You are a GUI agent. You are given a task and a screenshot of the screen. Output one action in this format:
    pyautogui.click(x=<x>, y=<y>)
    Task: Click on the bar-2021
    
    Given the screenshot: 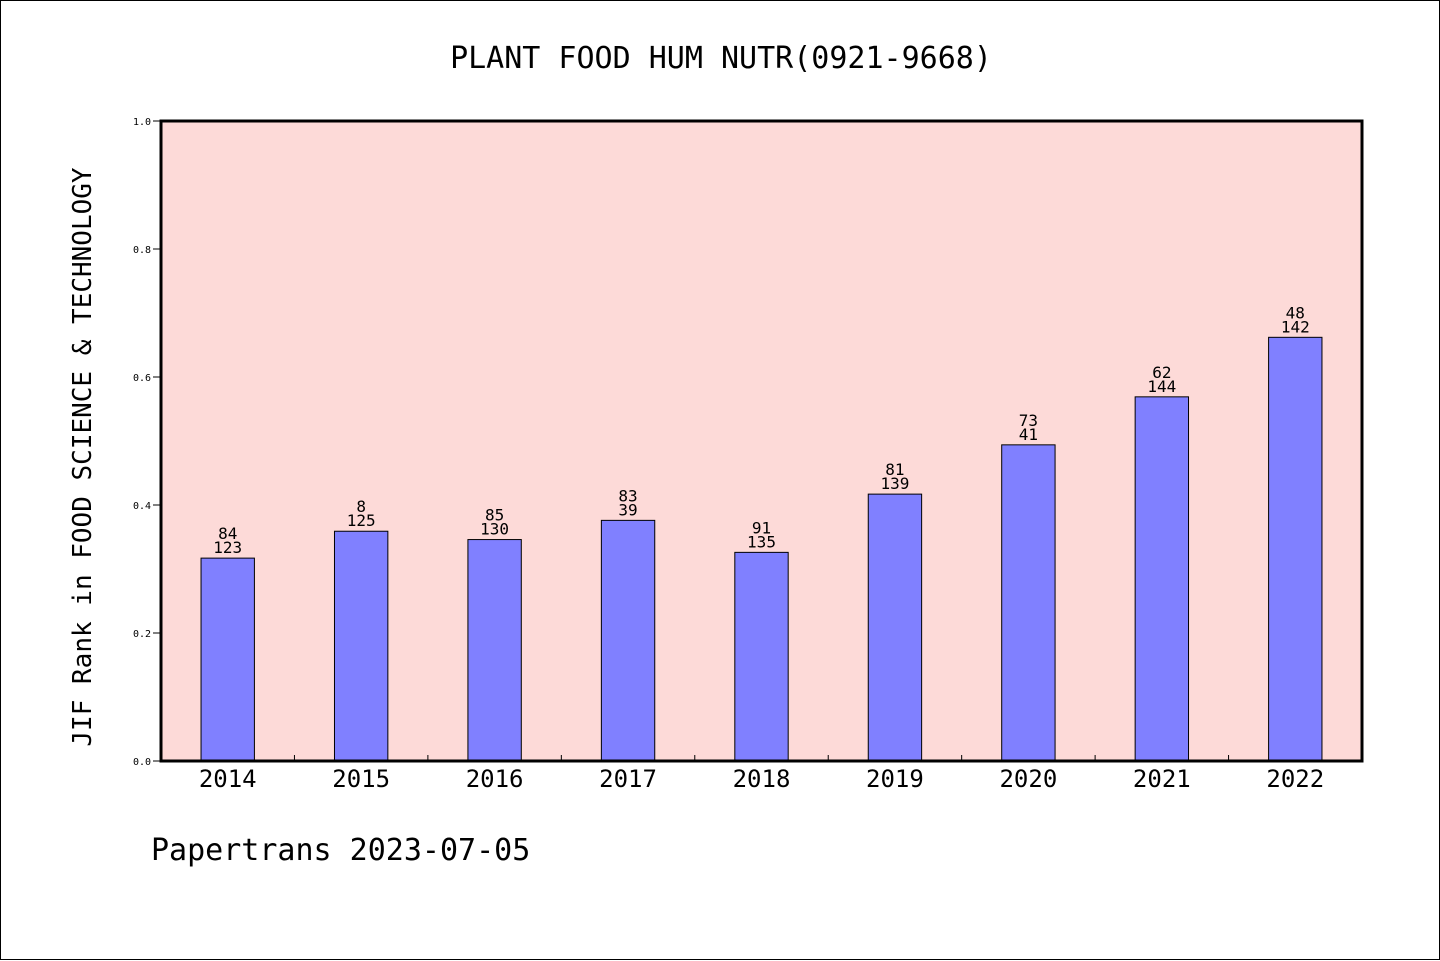 What is the action you would take?
    pyautogui.click(x=1162, y=579)
    